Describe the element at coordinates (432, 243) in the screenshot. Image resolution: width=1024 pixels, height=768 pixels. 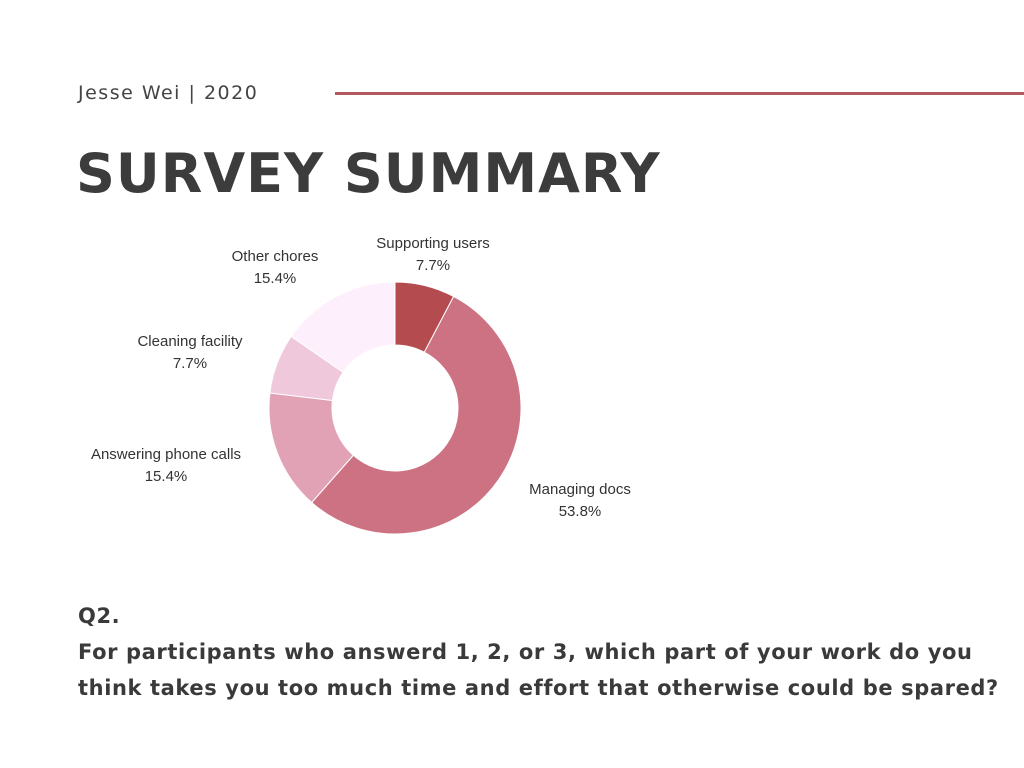
I see `slice-label-supporting-users: Supporting users` at that location.